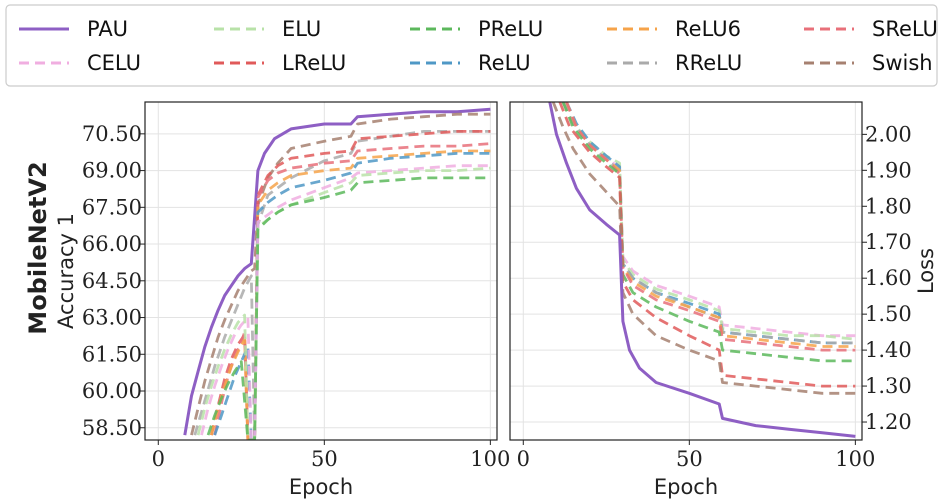 The height and width of the screenshot is (500, 943). I want to click on accuracy-ytick-label: 67.50, so click(112, 207).